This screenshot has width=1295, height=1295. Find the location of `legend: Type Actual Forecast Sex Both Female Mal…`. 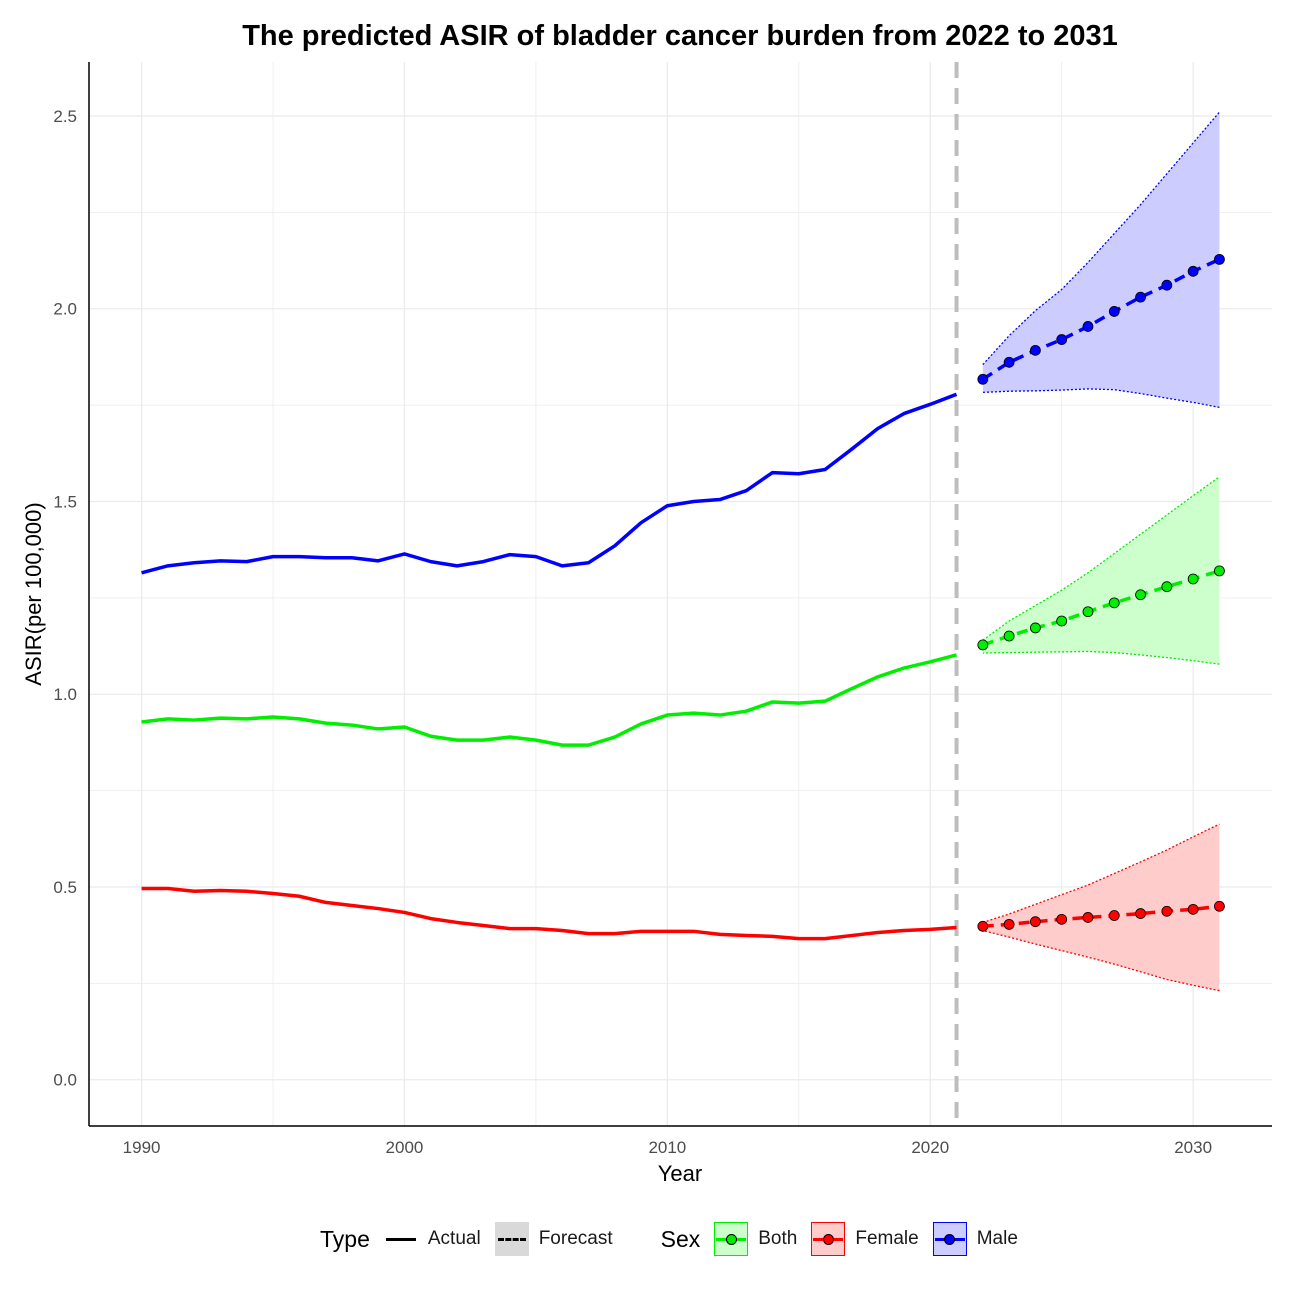

legend: Type Actual Forecast Sex Both Female Mal… is located at coordinates (676, 1239).